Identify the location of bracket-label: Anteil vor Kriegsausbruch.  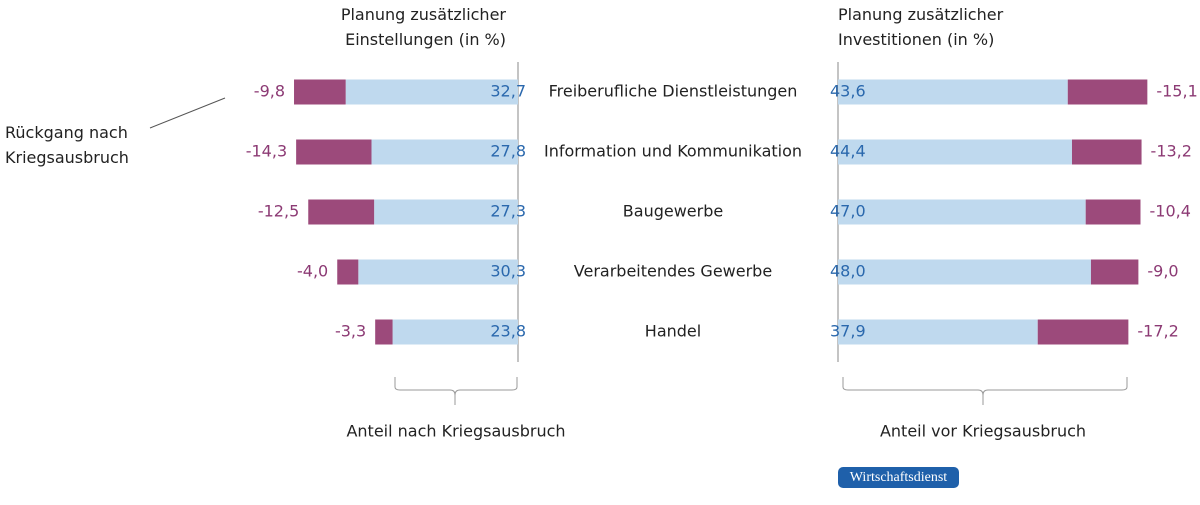
(983, 431).